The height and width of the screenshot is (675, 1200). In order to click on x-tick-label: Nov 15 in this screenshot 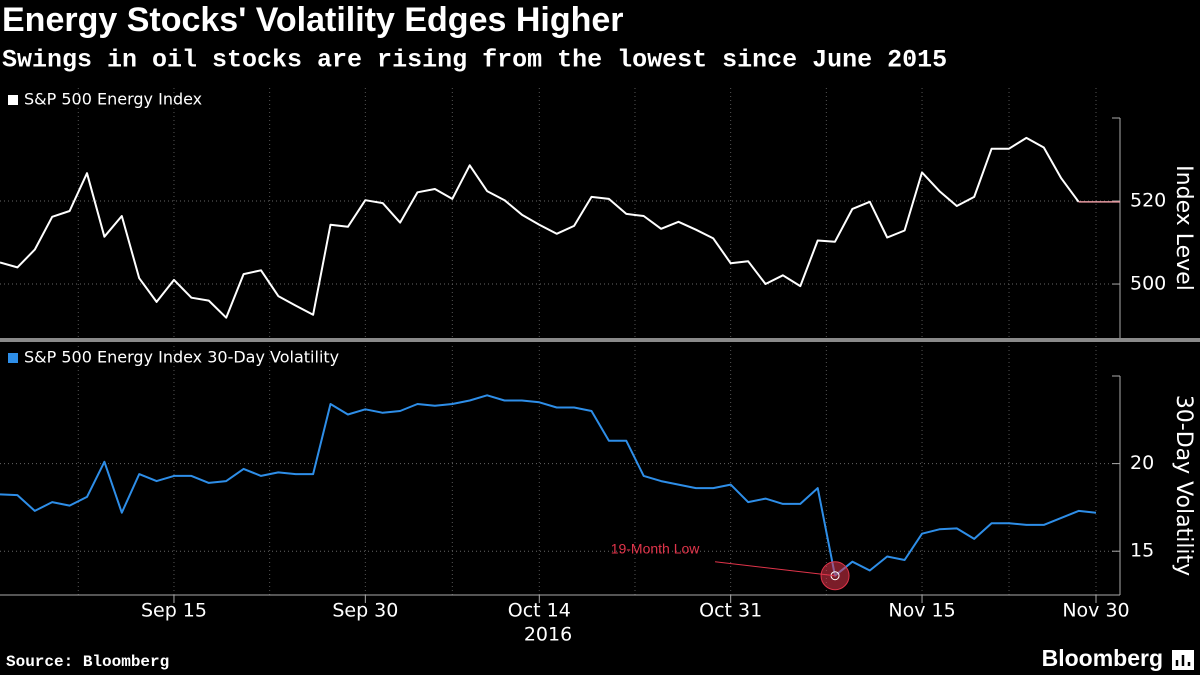, I will do `click(921, 611)`.